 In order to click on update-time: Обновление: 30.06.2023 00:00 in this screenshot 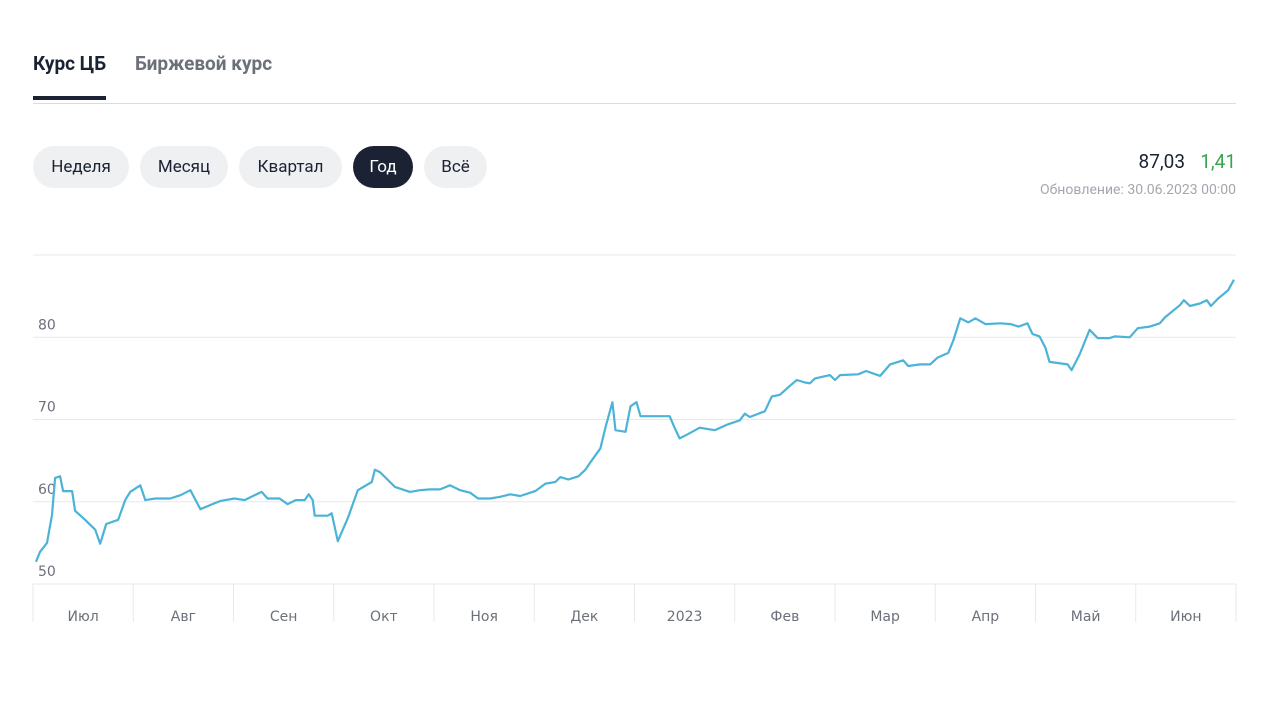, I will do `click(1138, 190)`.